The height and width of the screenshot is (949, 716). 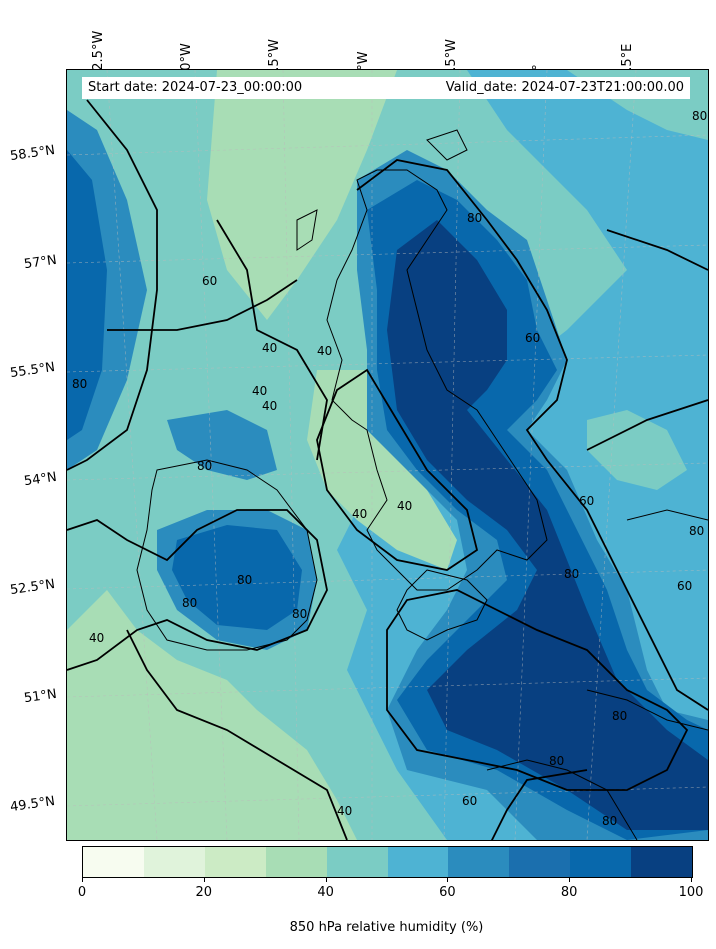 What do you see at coordinates (40, 696) in the screenshot?
I see `lat-label-51n: 51°N` at bounding box center [40, 696].